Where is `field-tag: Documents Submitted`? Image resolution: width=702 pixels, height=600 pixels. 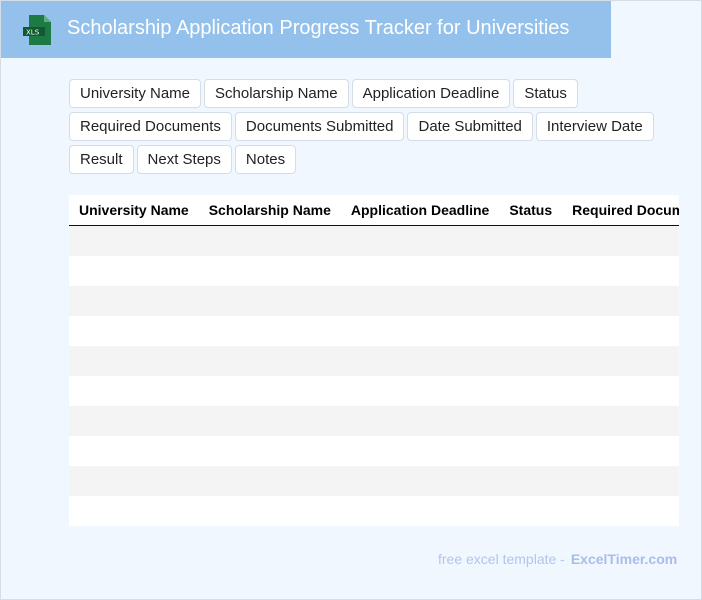
field-tag: Documents Submitted is located at coordinates (319, 126).